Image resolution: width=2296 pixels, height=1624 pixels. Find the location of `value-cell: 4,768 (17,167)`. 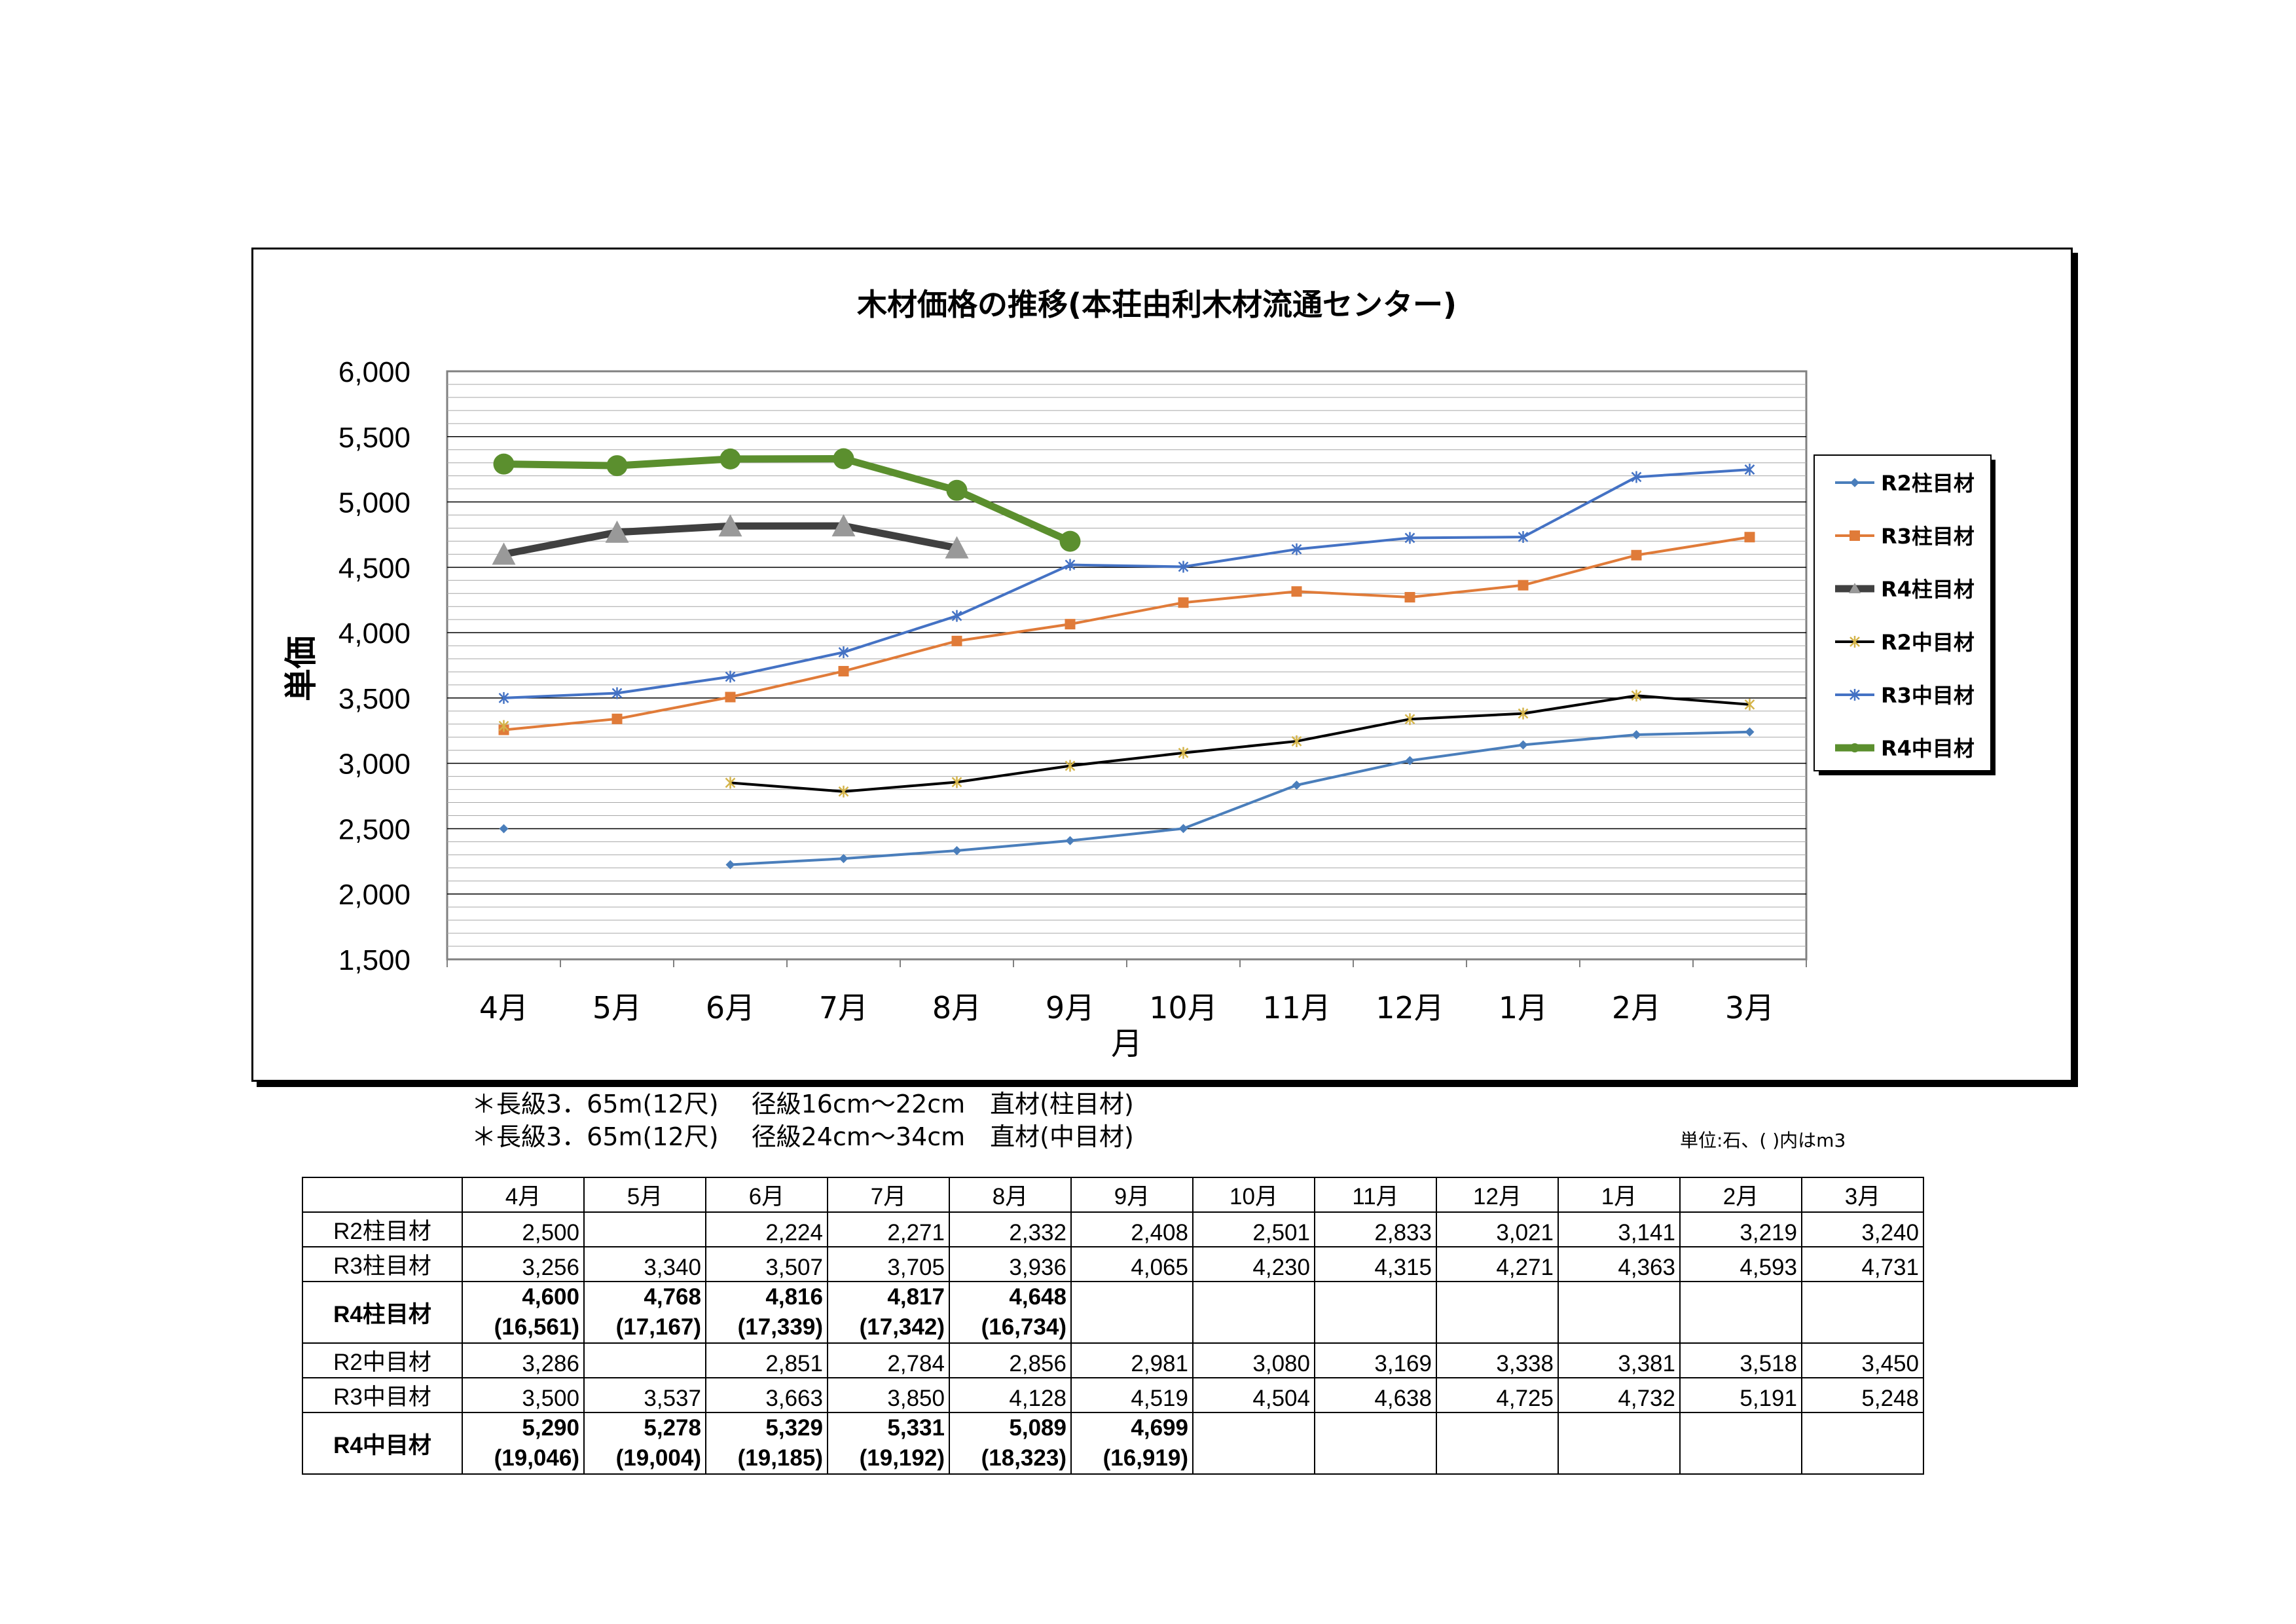

value-cell: 4,768 (17,167) is located at coordinates (644, 1312).